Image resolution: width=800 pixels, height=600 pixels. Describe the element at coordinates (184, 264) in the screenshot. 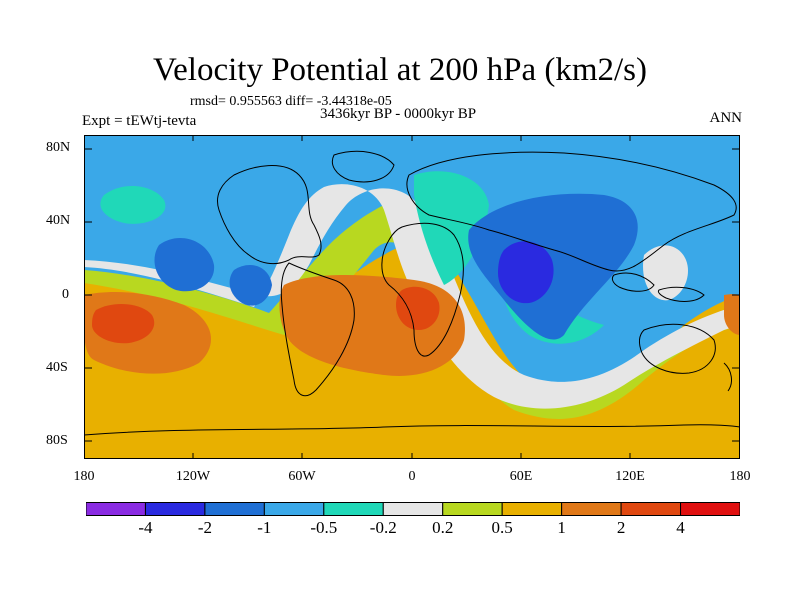

I see `field-blue-npacific` at that location.